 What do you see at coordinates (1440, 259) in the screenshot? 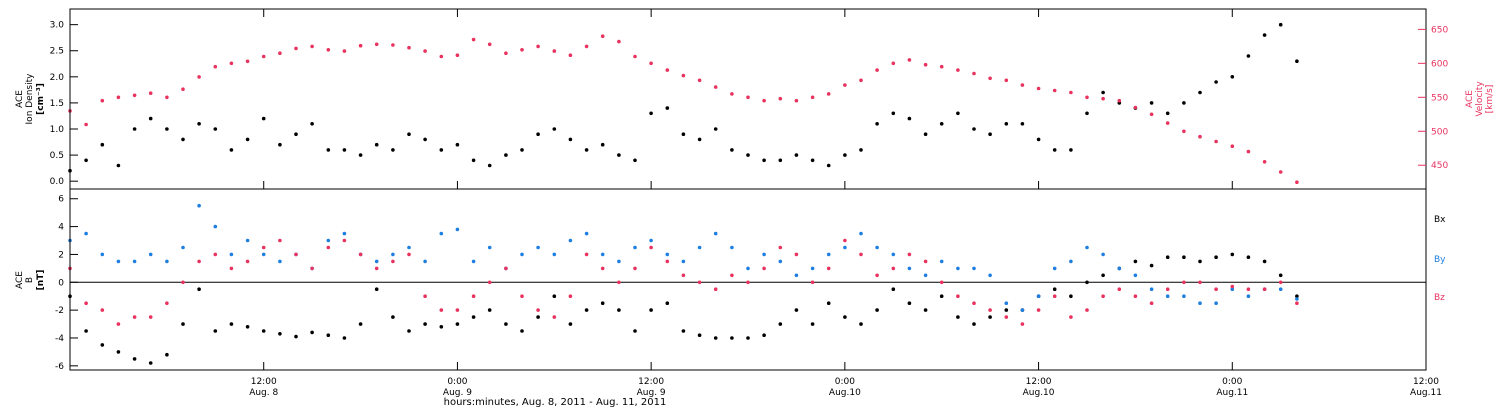
I see `bottom-legend: Bx By Bz` at bounding box center [1440, 259].